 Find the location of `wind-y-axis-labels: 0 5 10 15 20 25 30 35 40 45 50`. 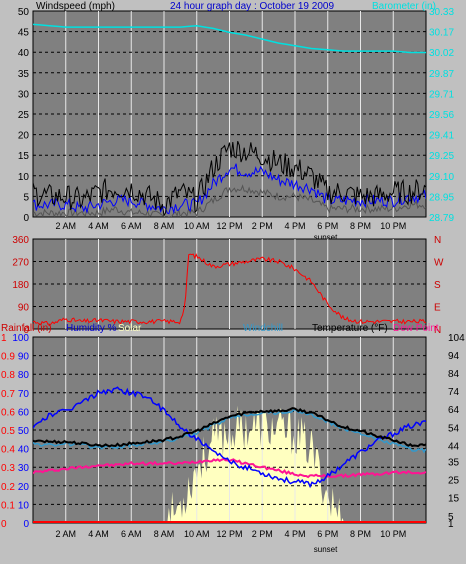

wind-y-axis-labels: 0 5 10 15 20 25 30 35 40 45 50 is located at coordinates (24, 115).